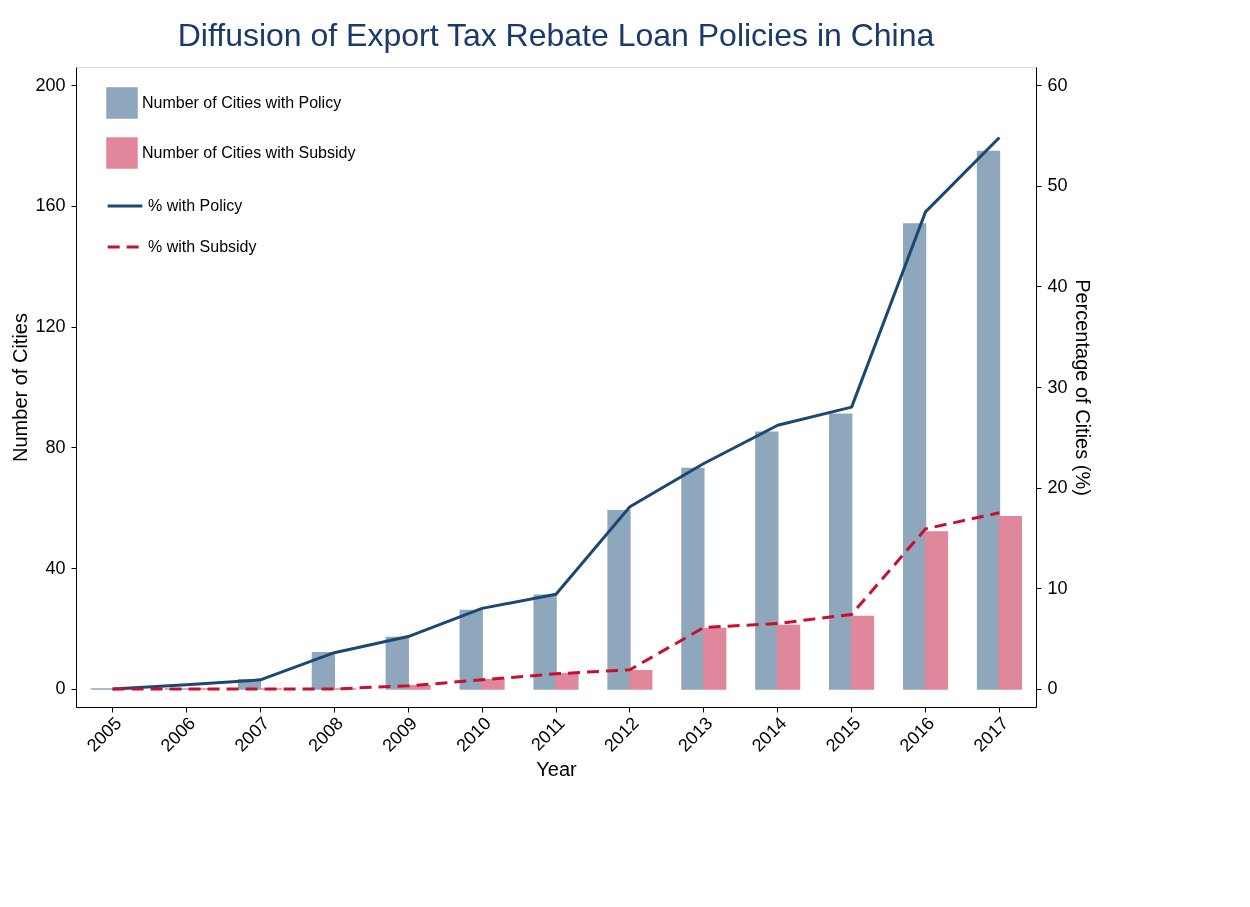 This screenshot has height=907, width=1250. Describe the element at coordinates (1057, 487) in the screenshot. I see `y2-tick-label: 20` at that location.